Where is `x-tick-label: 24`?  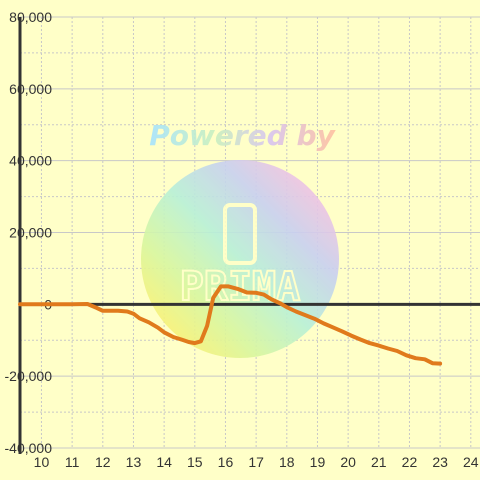 x-tick-label: 24 is located at coordinates (471, 462).